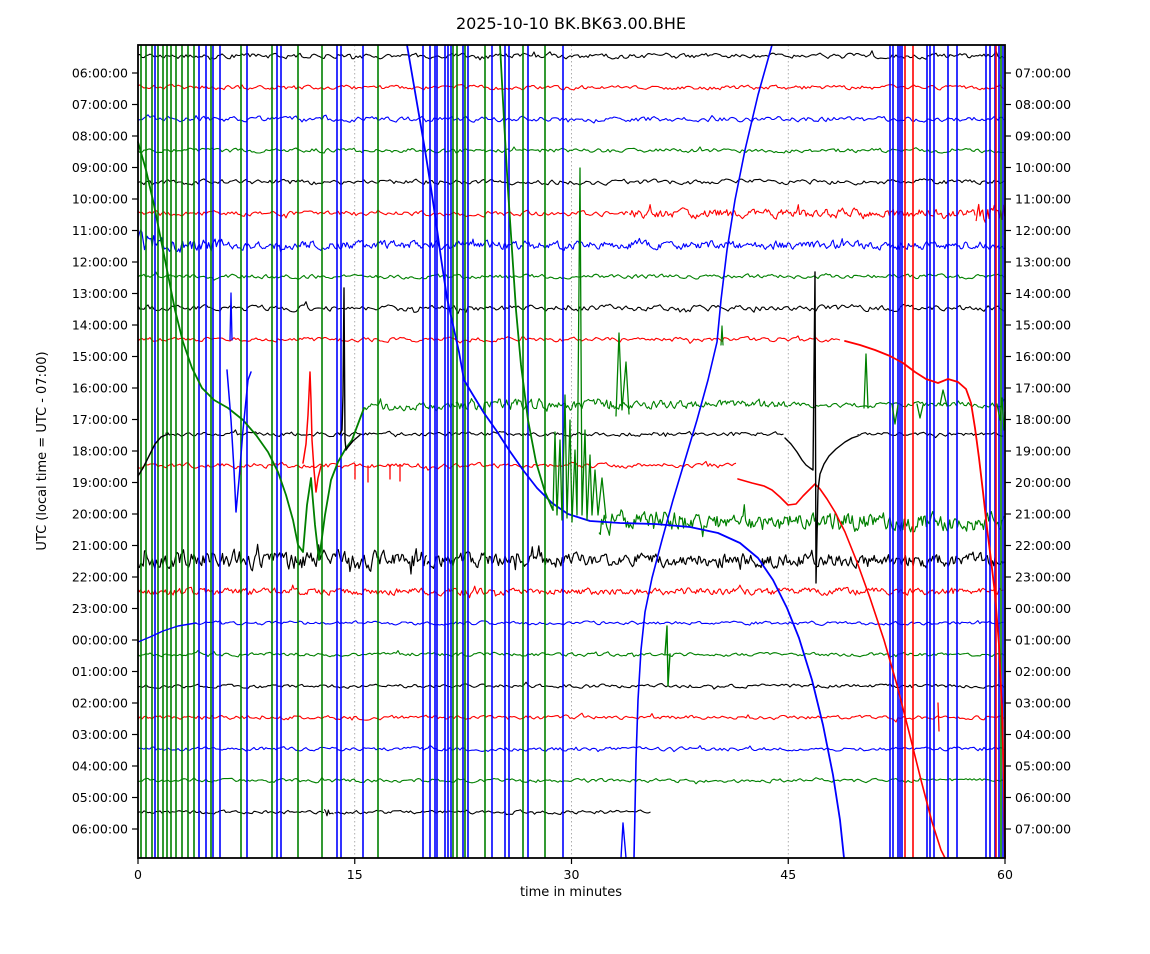 The height and width of the screenshot is (954, 1150). I want to click on right-tick-label: 09:00:00, so click(1043, 136).